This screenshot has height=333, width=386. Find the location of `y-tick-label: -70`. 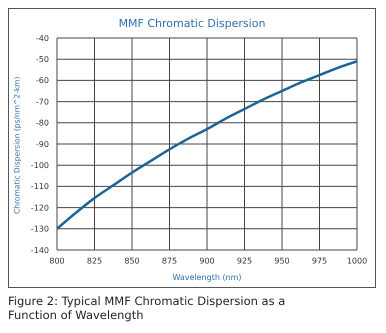

y-tick-label: -70 is located at coordinates (42, 101).